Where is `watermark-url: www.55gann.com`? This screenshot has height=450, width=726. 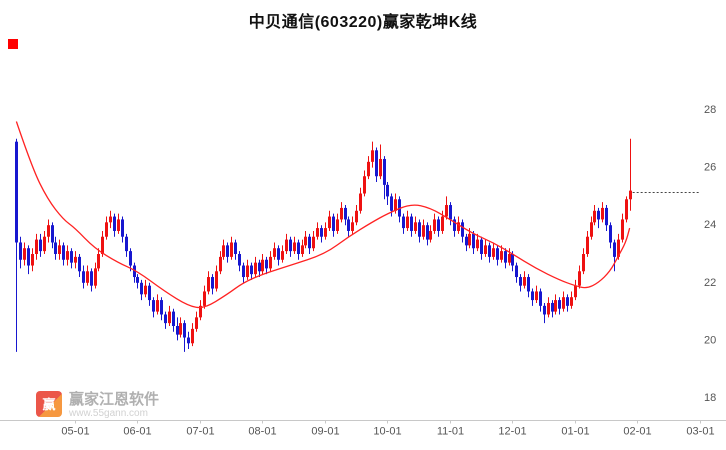 watermark-url: www.55gann.com is located at coordinates (108, 413).